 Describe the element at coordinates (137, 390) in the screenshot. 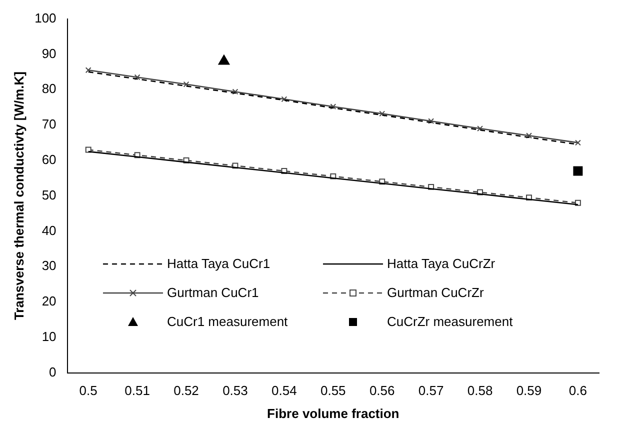

I see `x-tick-label: 0.51` at that location.